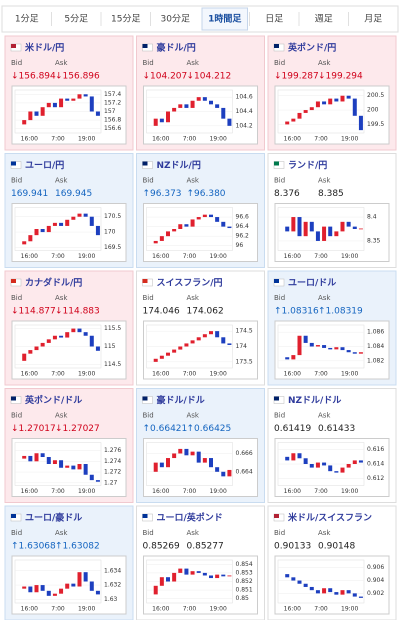 The width and height of the screenshot is (400, 624). What do you see at coordinates (111, 599) in the screenshot?
I see `y-tick-label: 1.63` at bounding box center [111, 599].